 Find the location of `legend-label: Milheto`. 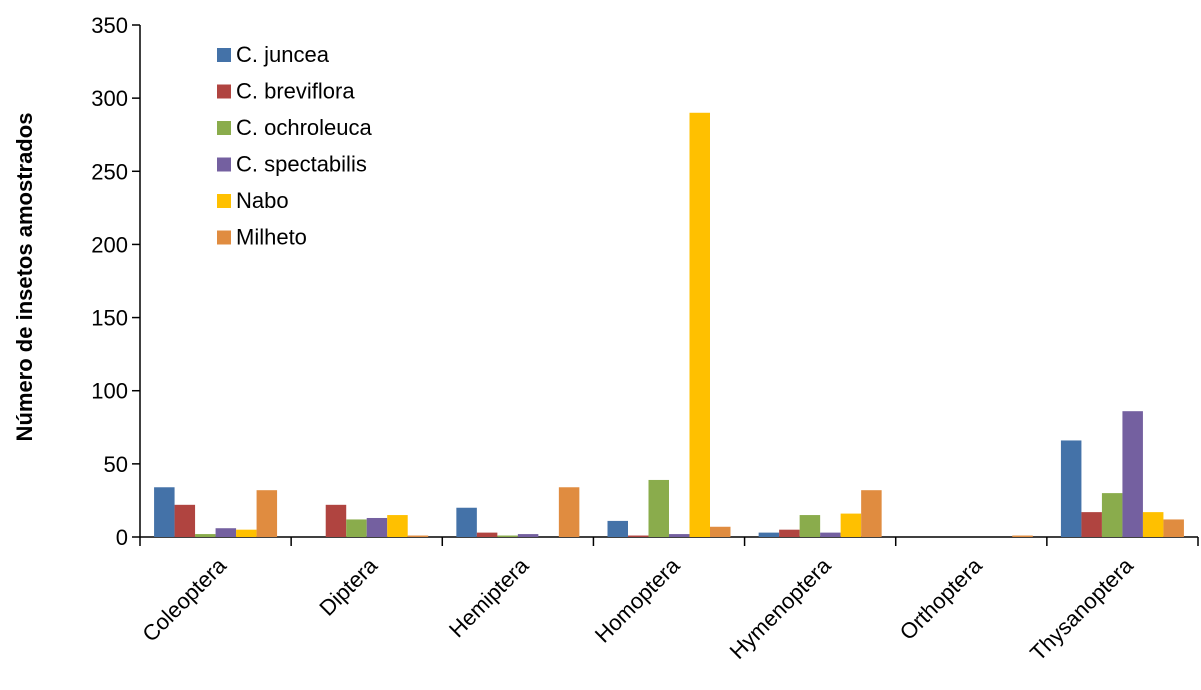

legend-label: Milheto is located at coordinates (271, 237).